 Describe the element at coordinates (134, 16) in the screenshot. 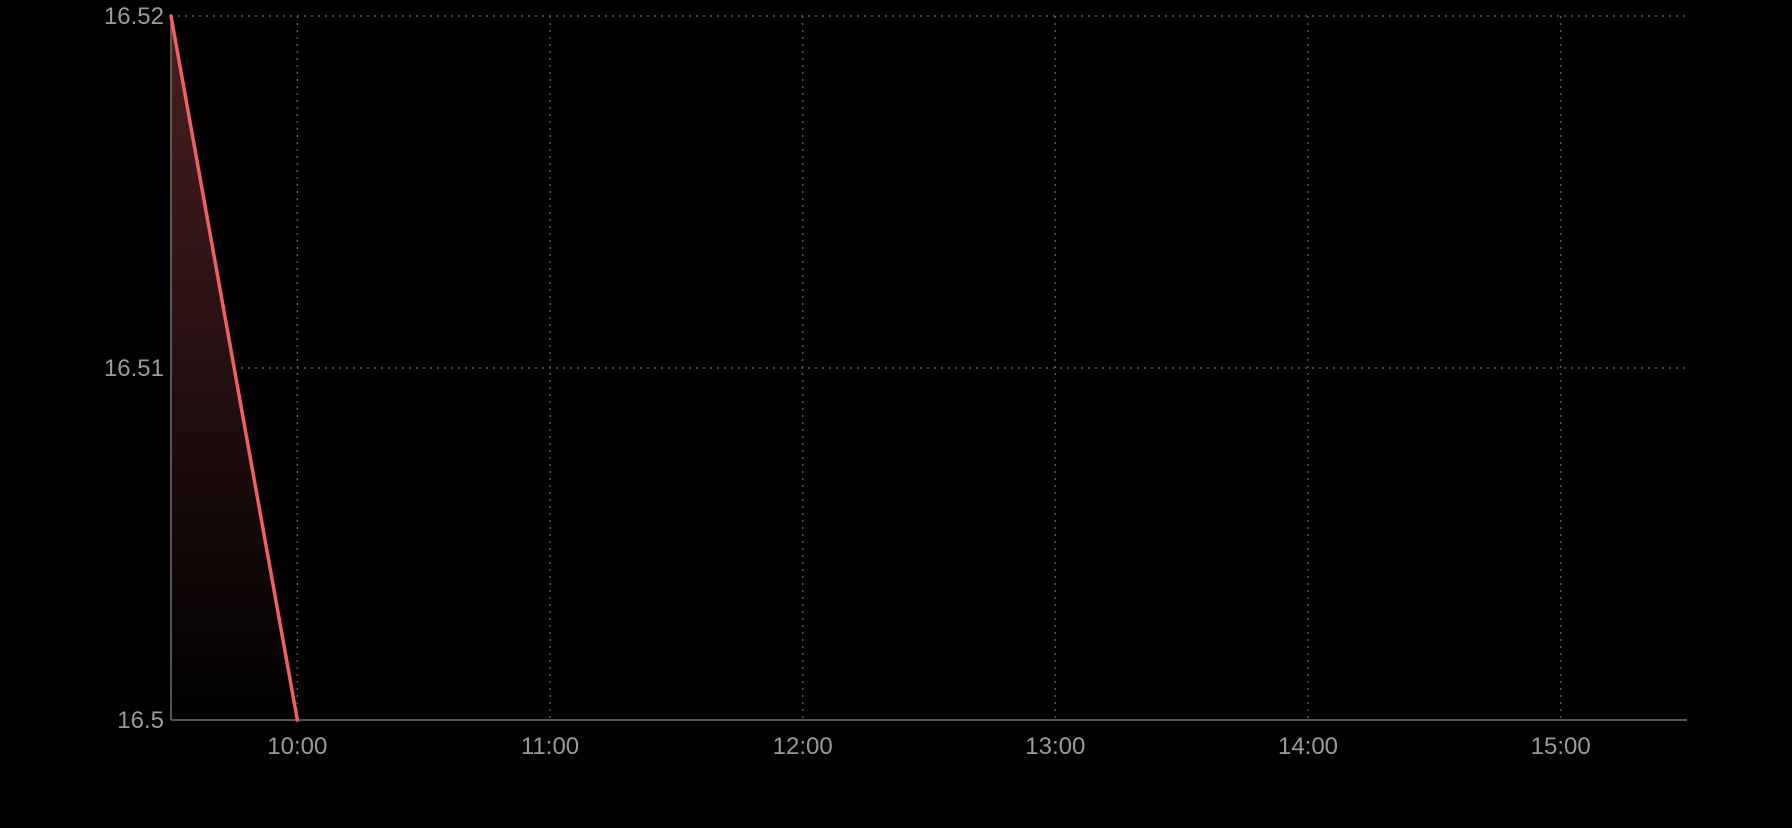

I see `y-tick-label: 16.52` at that location.